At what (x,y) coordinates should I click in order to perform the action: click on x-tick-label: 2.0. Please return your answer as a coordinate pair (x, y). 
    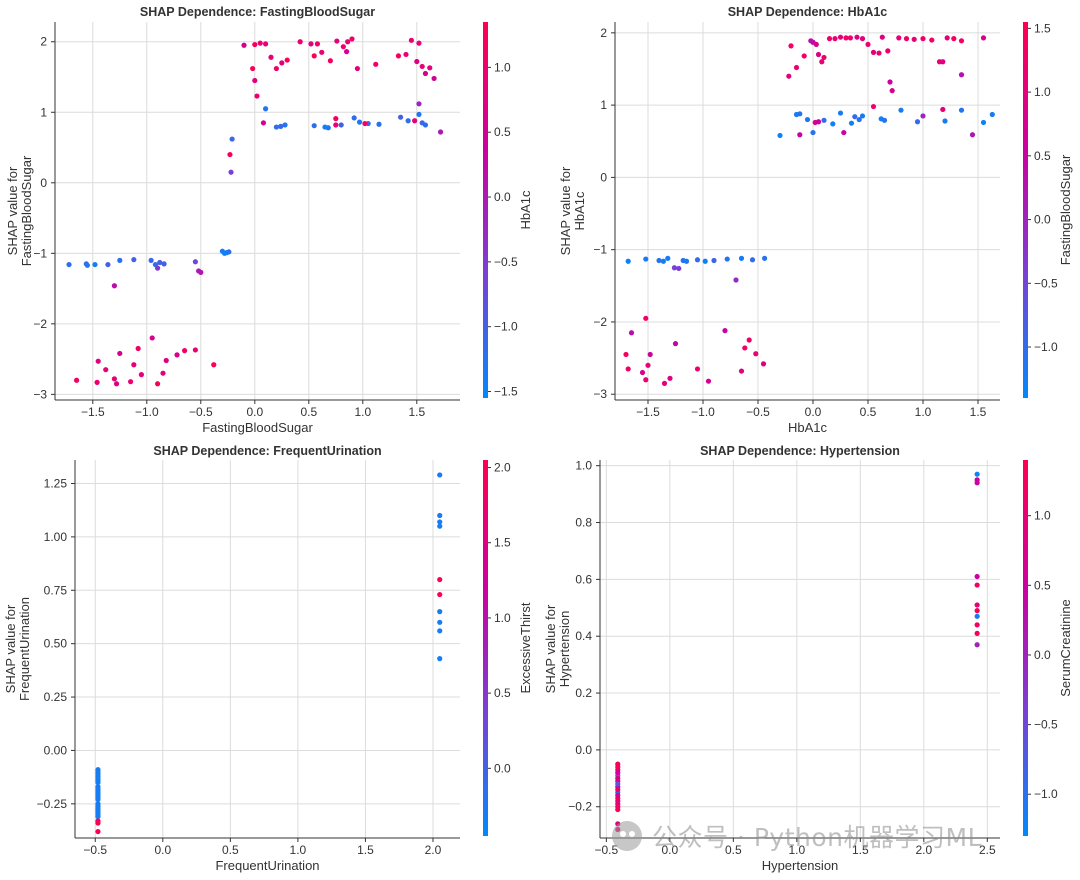
    Looking at the image, I should click on (433, 850).